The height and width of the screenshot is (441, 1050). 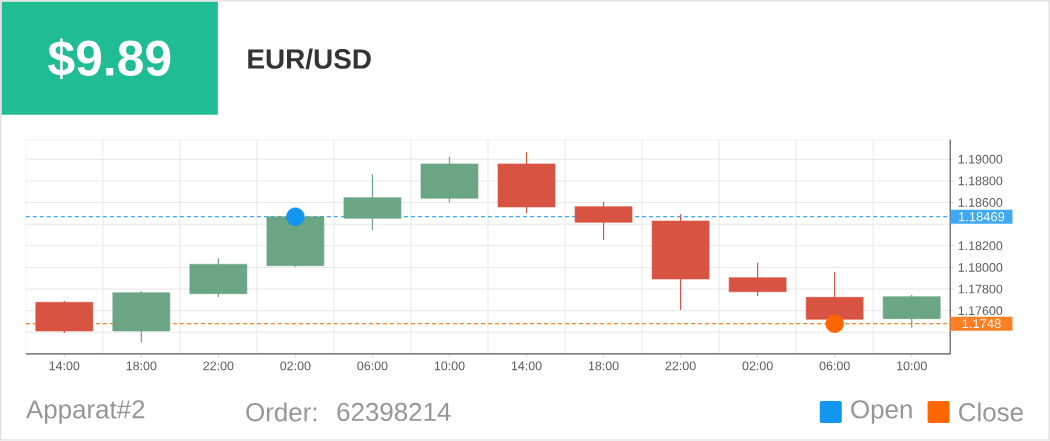 I want to click on y-tick-label: 1.18800, so click(x=980, y=181).